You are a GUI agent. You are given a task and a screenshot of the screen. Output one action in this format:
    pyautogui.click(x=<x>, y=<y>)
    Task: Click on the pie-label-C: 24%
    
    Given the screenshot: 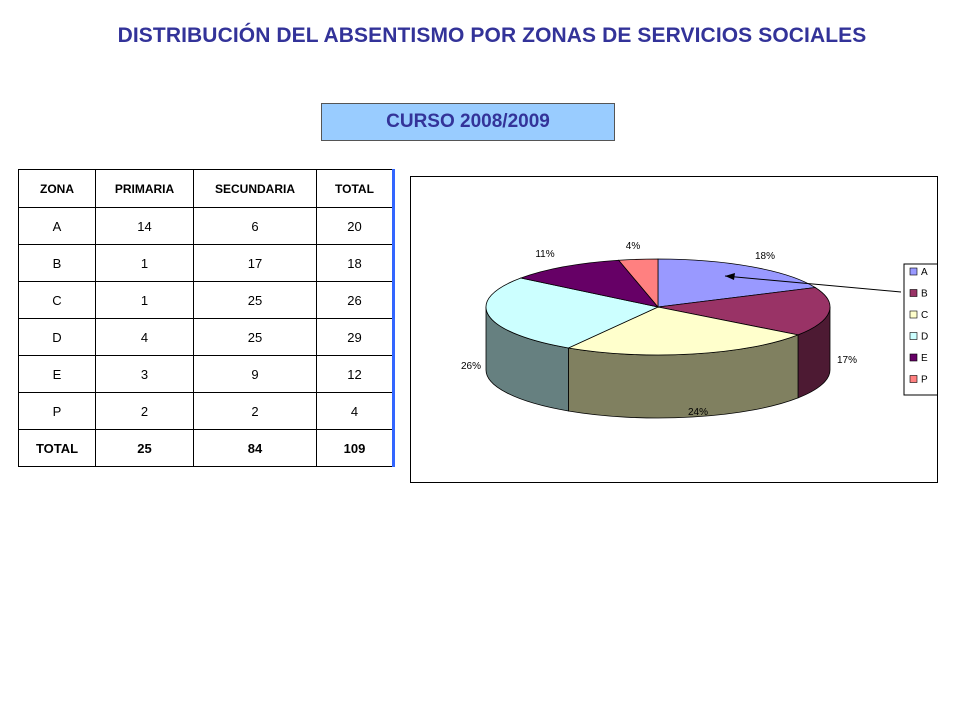 What is the action you would take?
    pyautogui.click(x=698, y=412)
    